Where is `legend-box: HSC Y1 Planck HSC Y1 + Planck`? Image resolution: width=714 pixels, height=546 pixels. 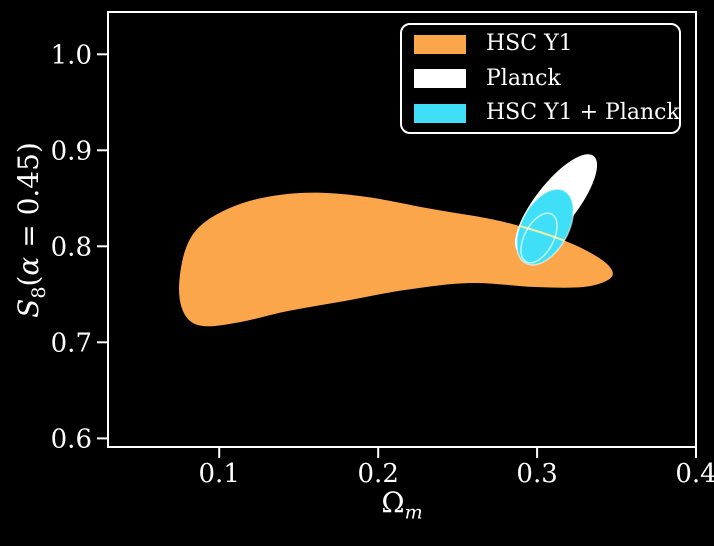
legend-box: HSC Y1 Planck HSC Y1 + Planck is located at coordinates (540, 78).